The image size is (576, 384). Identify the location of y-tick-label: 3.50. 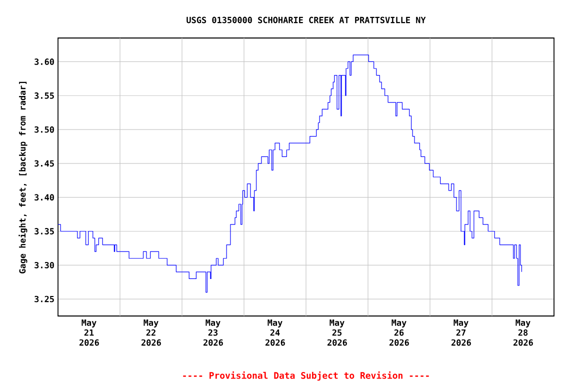
(44, 129).